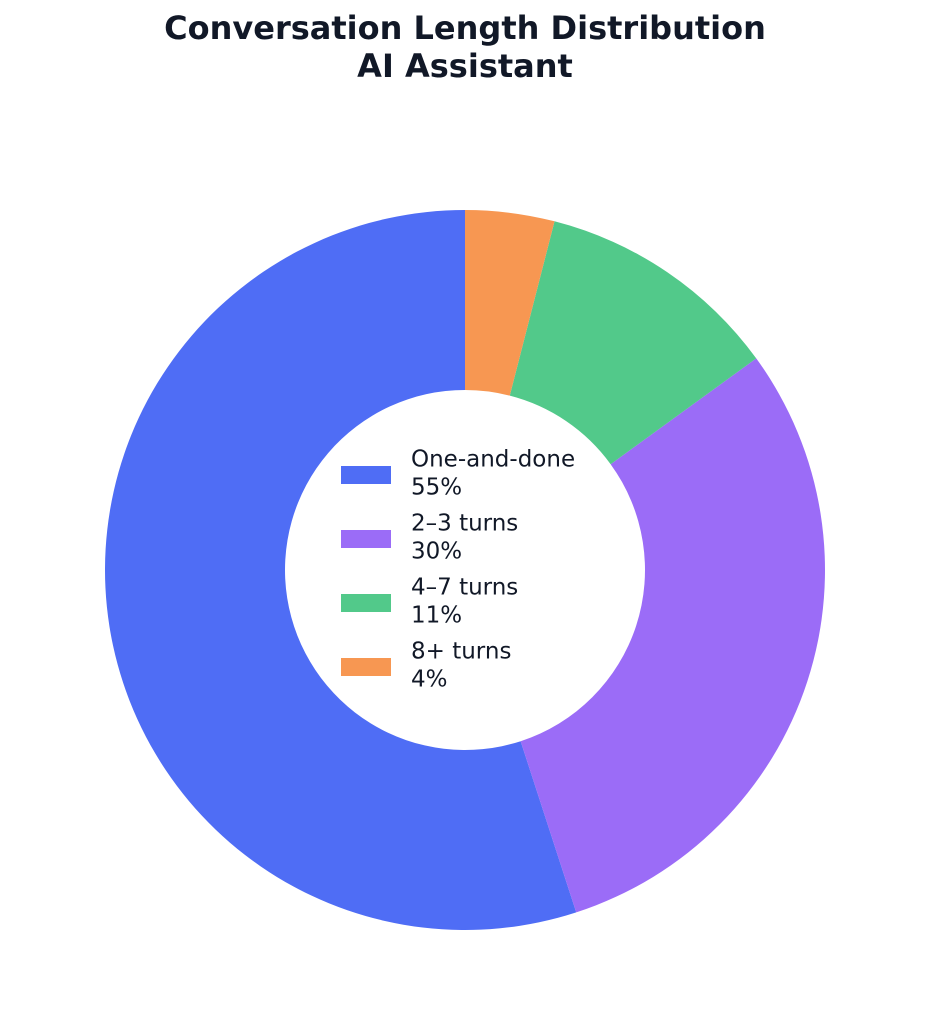 This screenshot has height=1036, width=930. What do you see at coordinates (464, 524) in the screenshot?
I see `legend-label: 2–3 turns` at bounding box center [464, 524].